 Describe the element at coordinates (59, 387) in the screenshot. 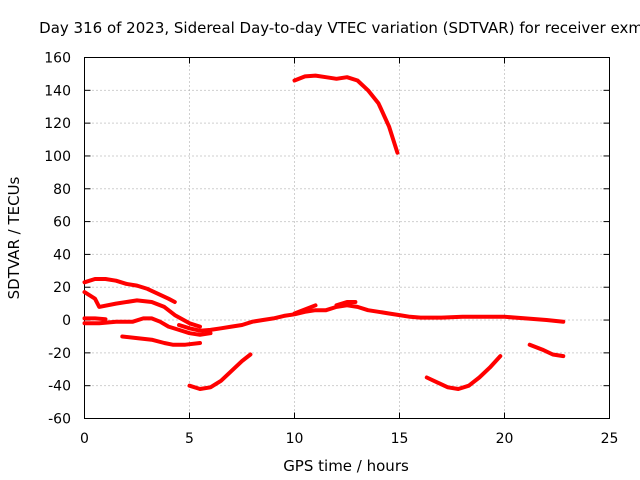

I see `y-tick-label: -40` at that location.